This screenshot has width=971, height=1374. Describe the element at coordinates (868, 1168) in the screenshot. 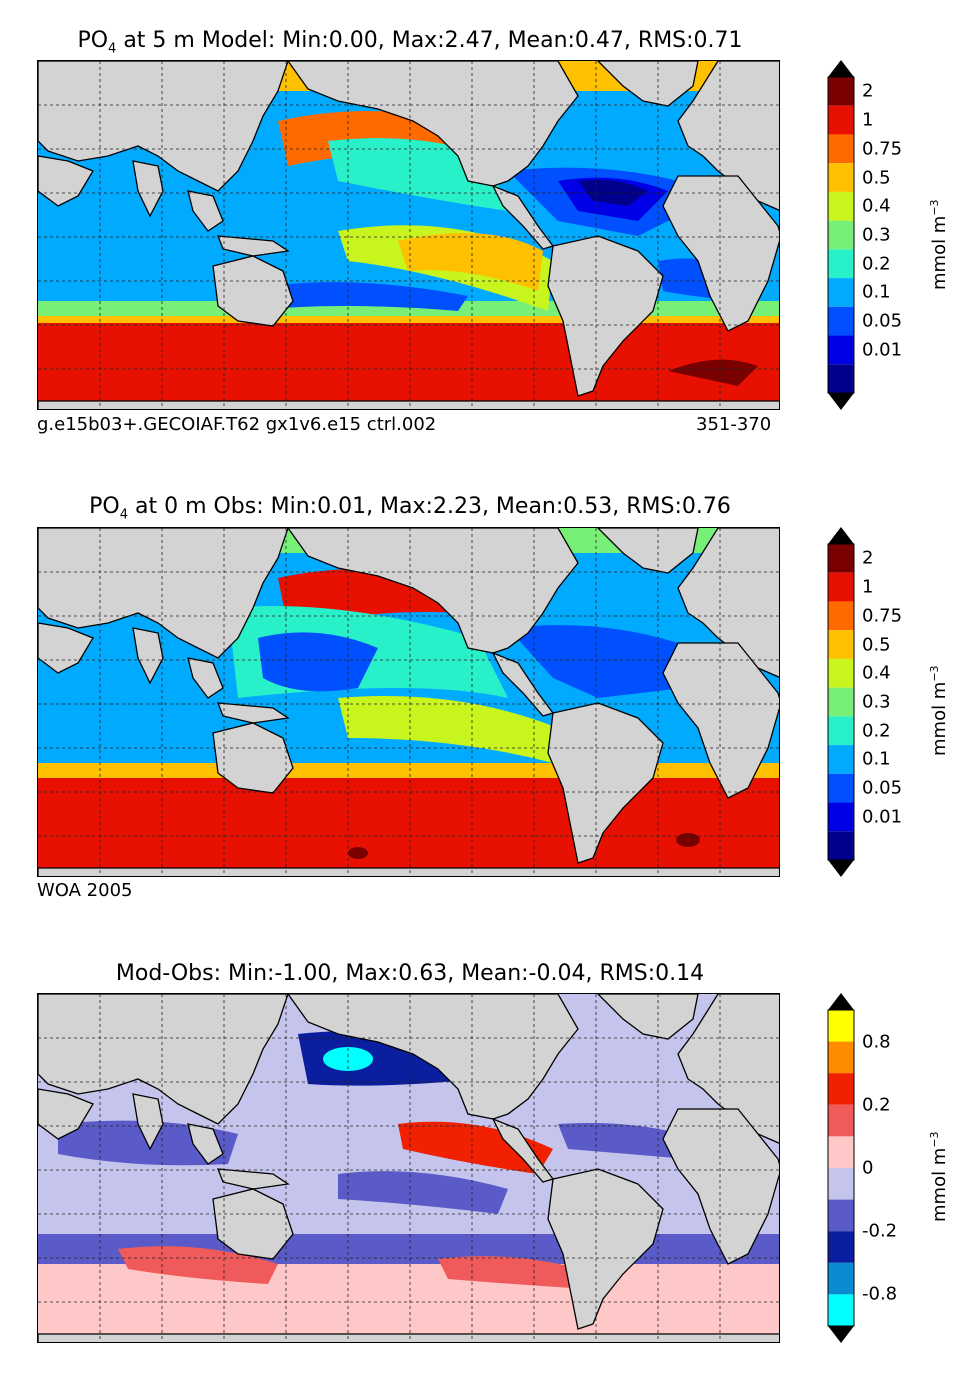

I see `colorbar-tick-label: 0` at that location.